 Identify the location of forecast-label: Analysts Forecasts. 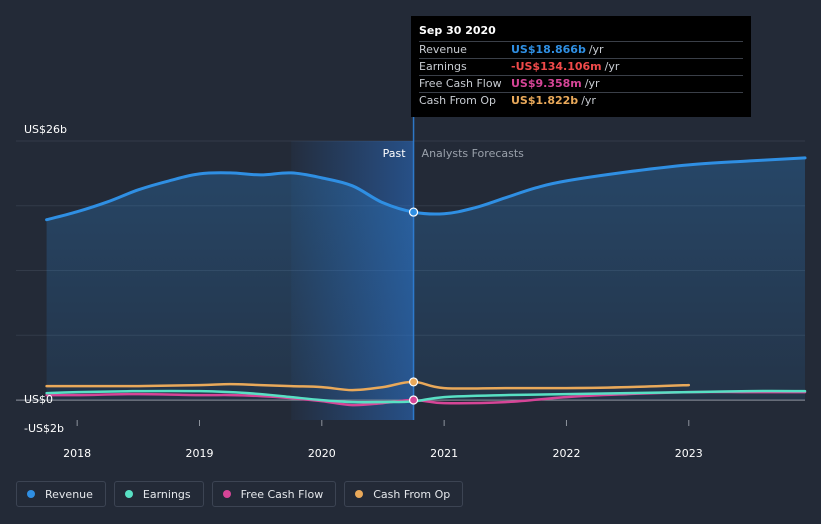
(473, 153).